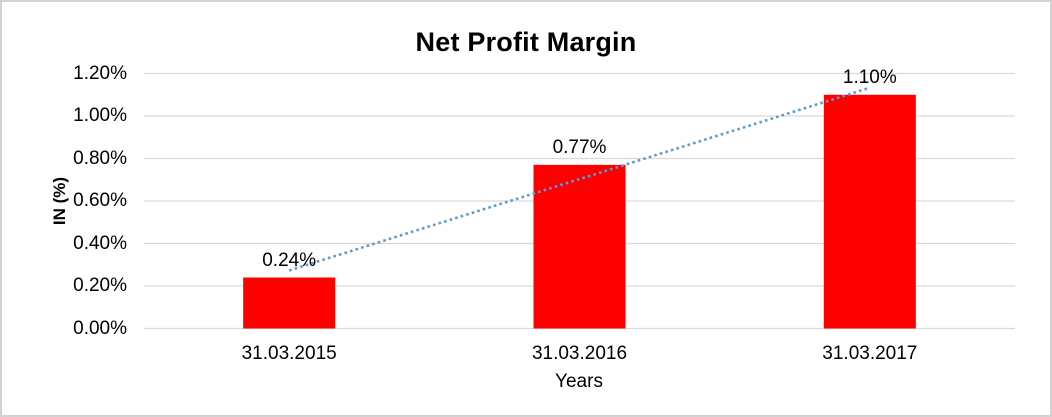  I want to click on y-tick-label: 1.20%, so click(100, 73).